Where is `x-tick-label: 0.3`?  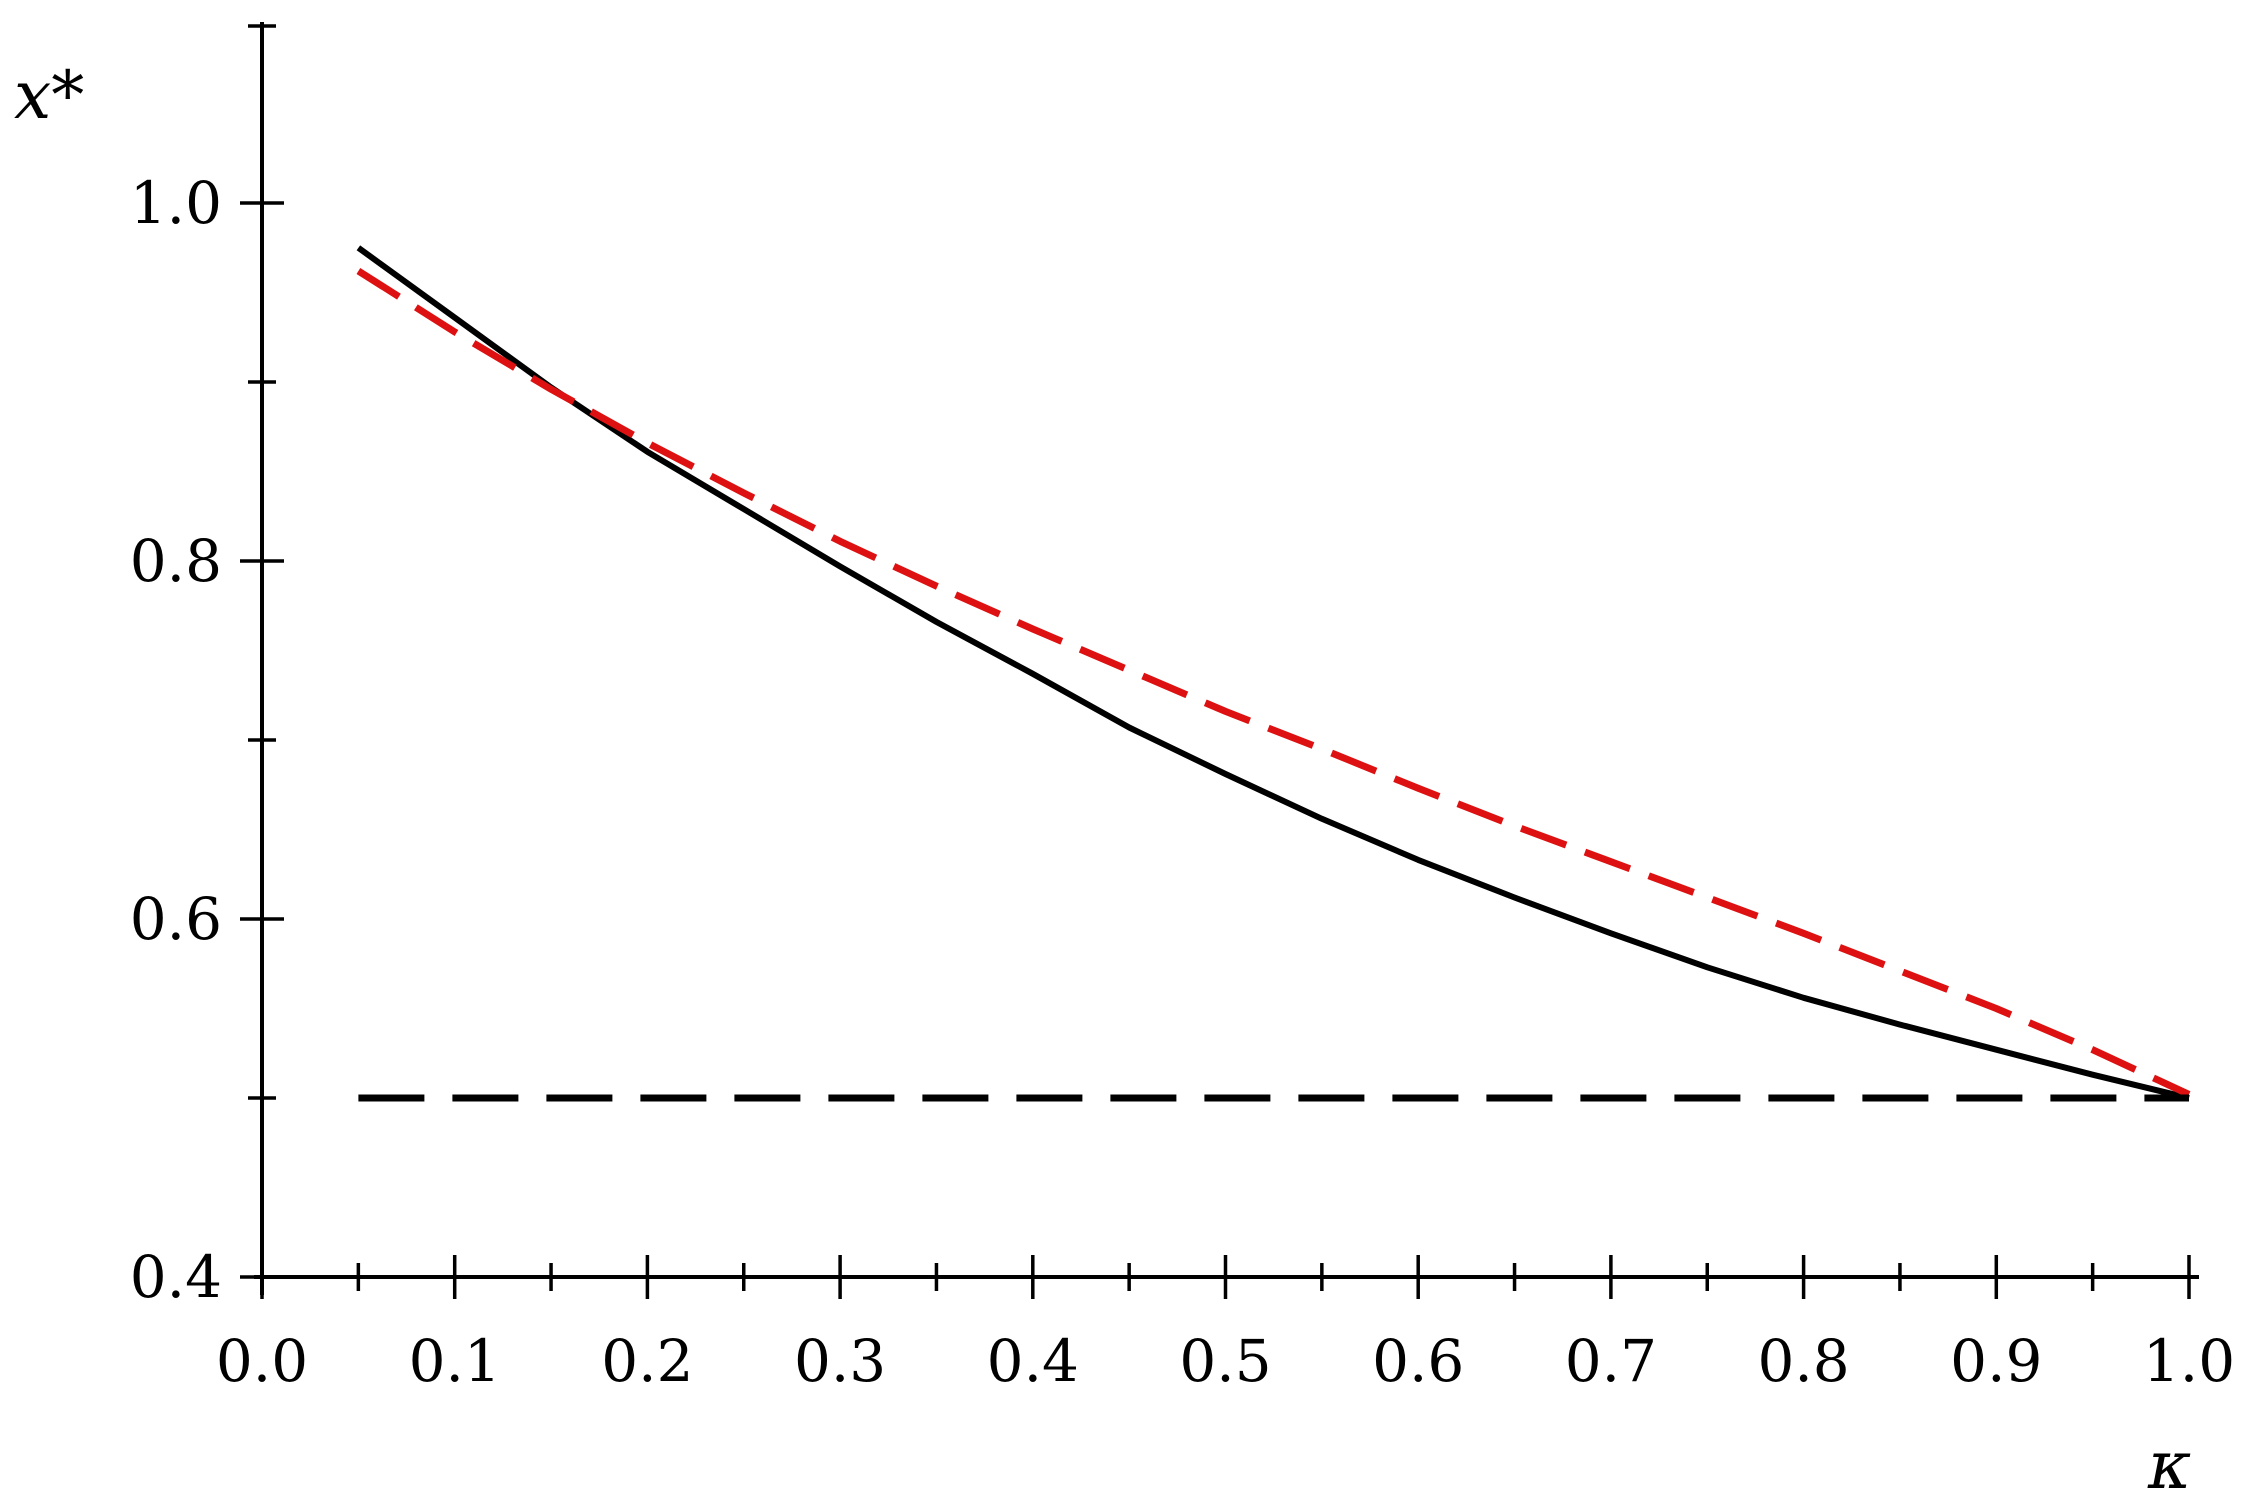 x-tick-label: 0.3 is located at coordinates (840, 1361).